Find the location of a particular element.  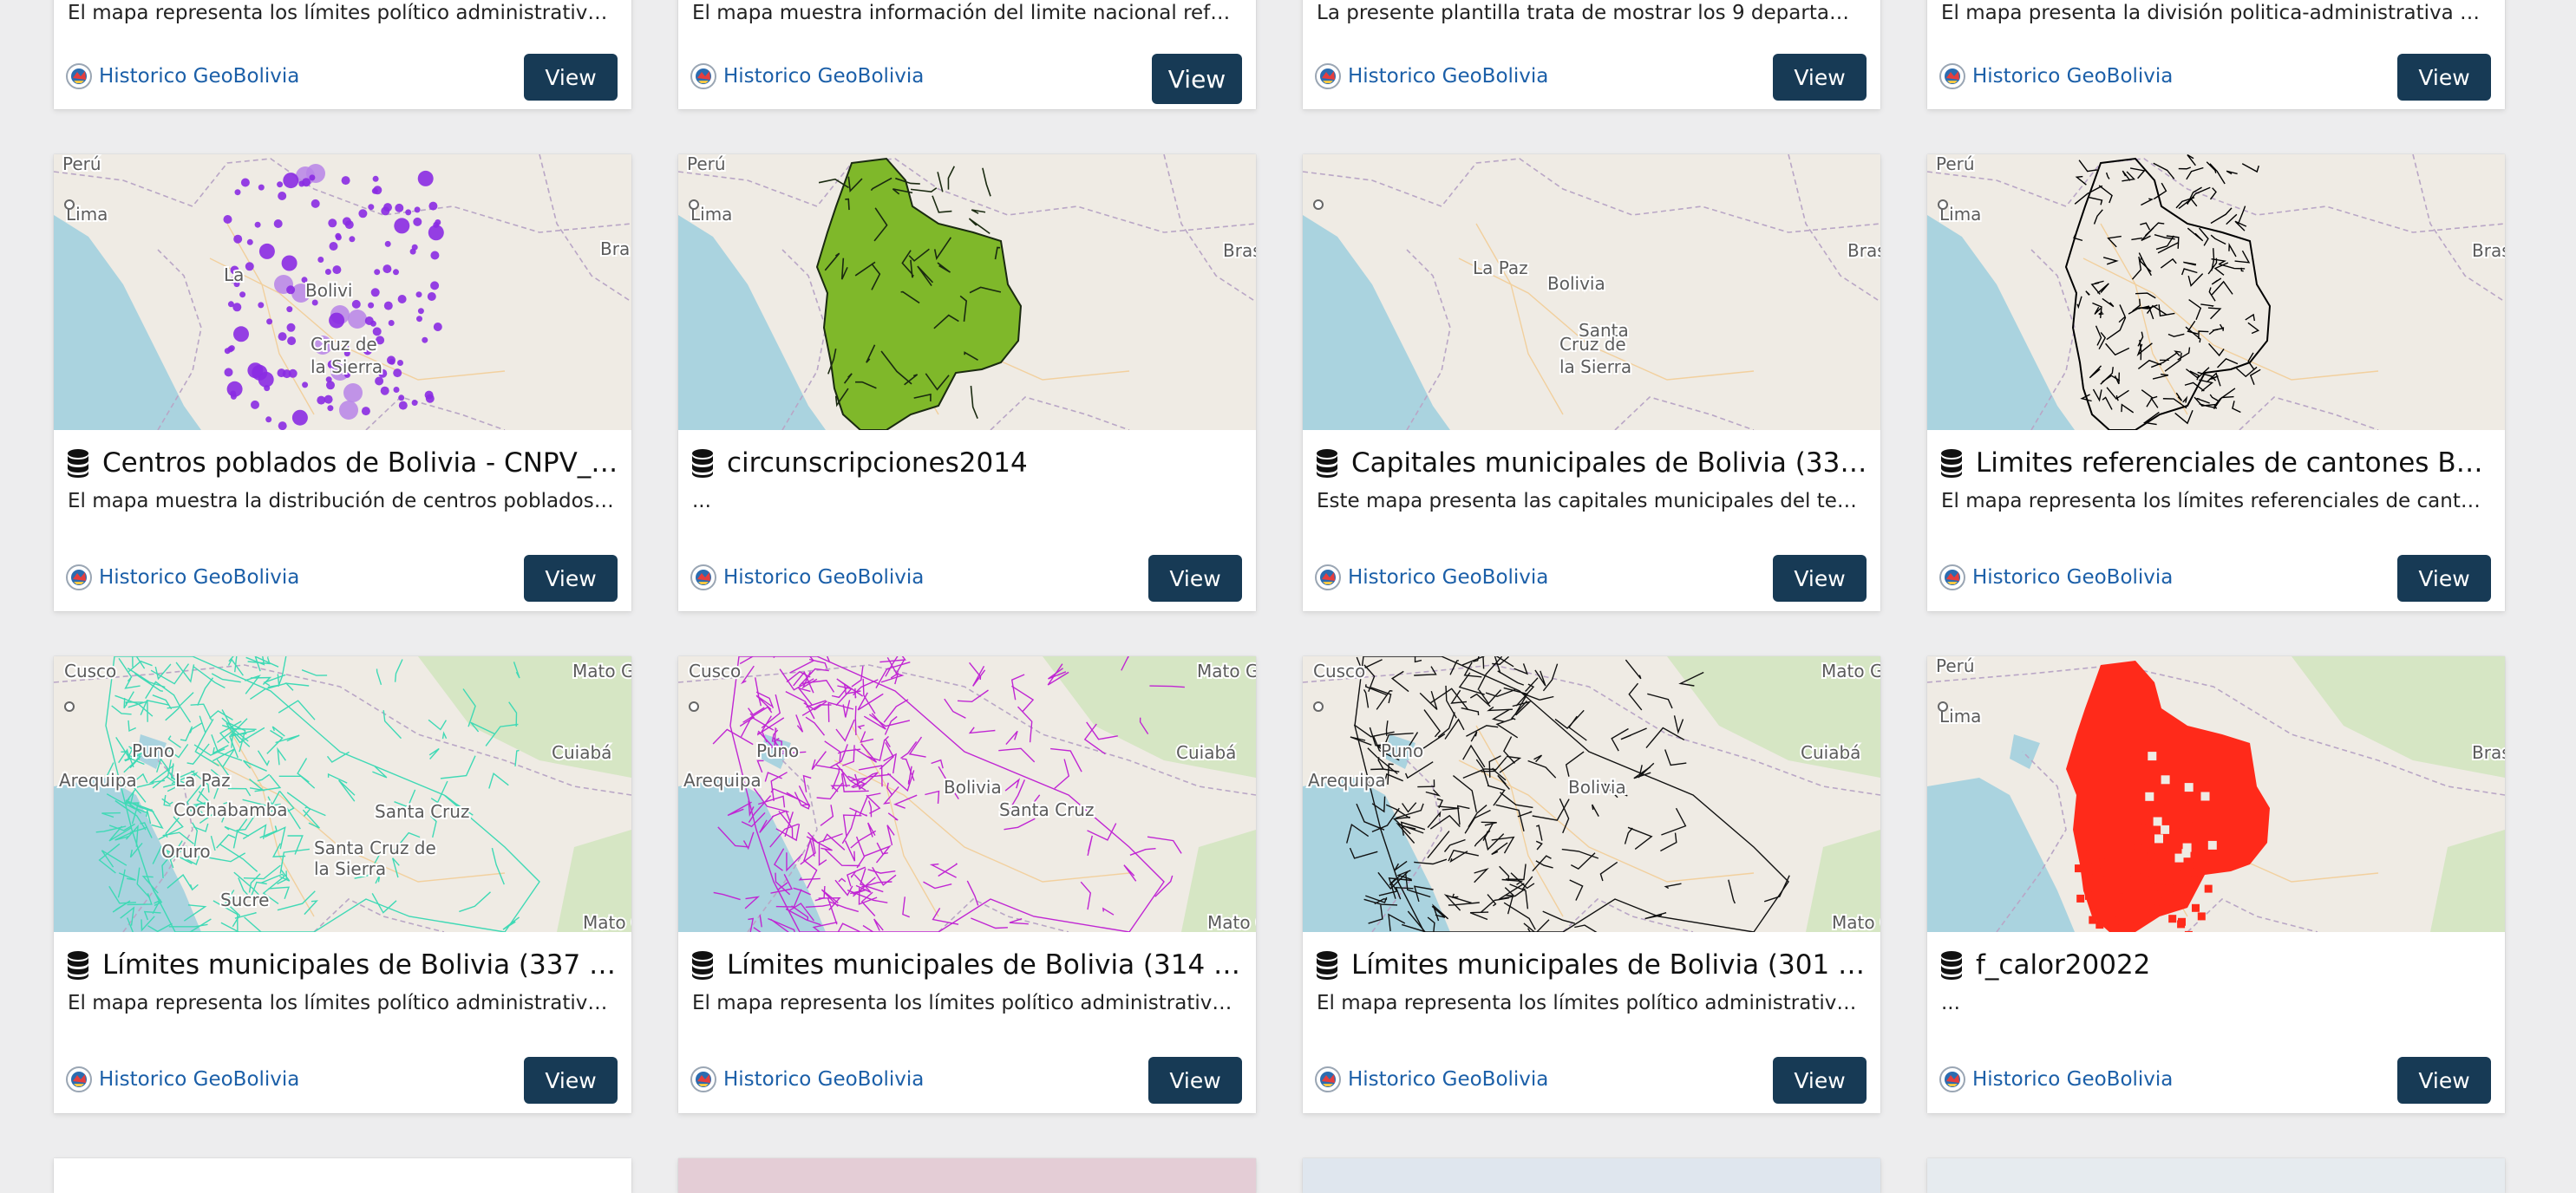

map-place-label: Sucre is located at coordinates (244, 900).